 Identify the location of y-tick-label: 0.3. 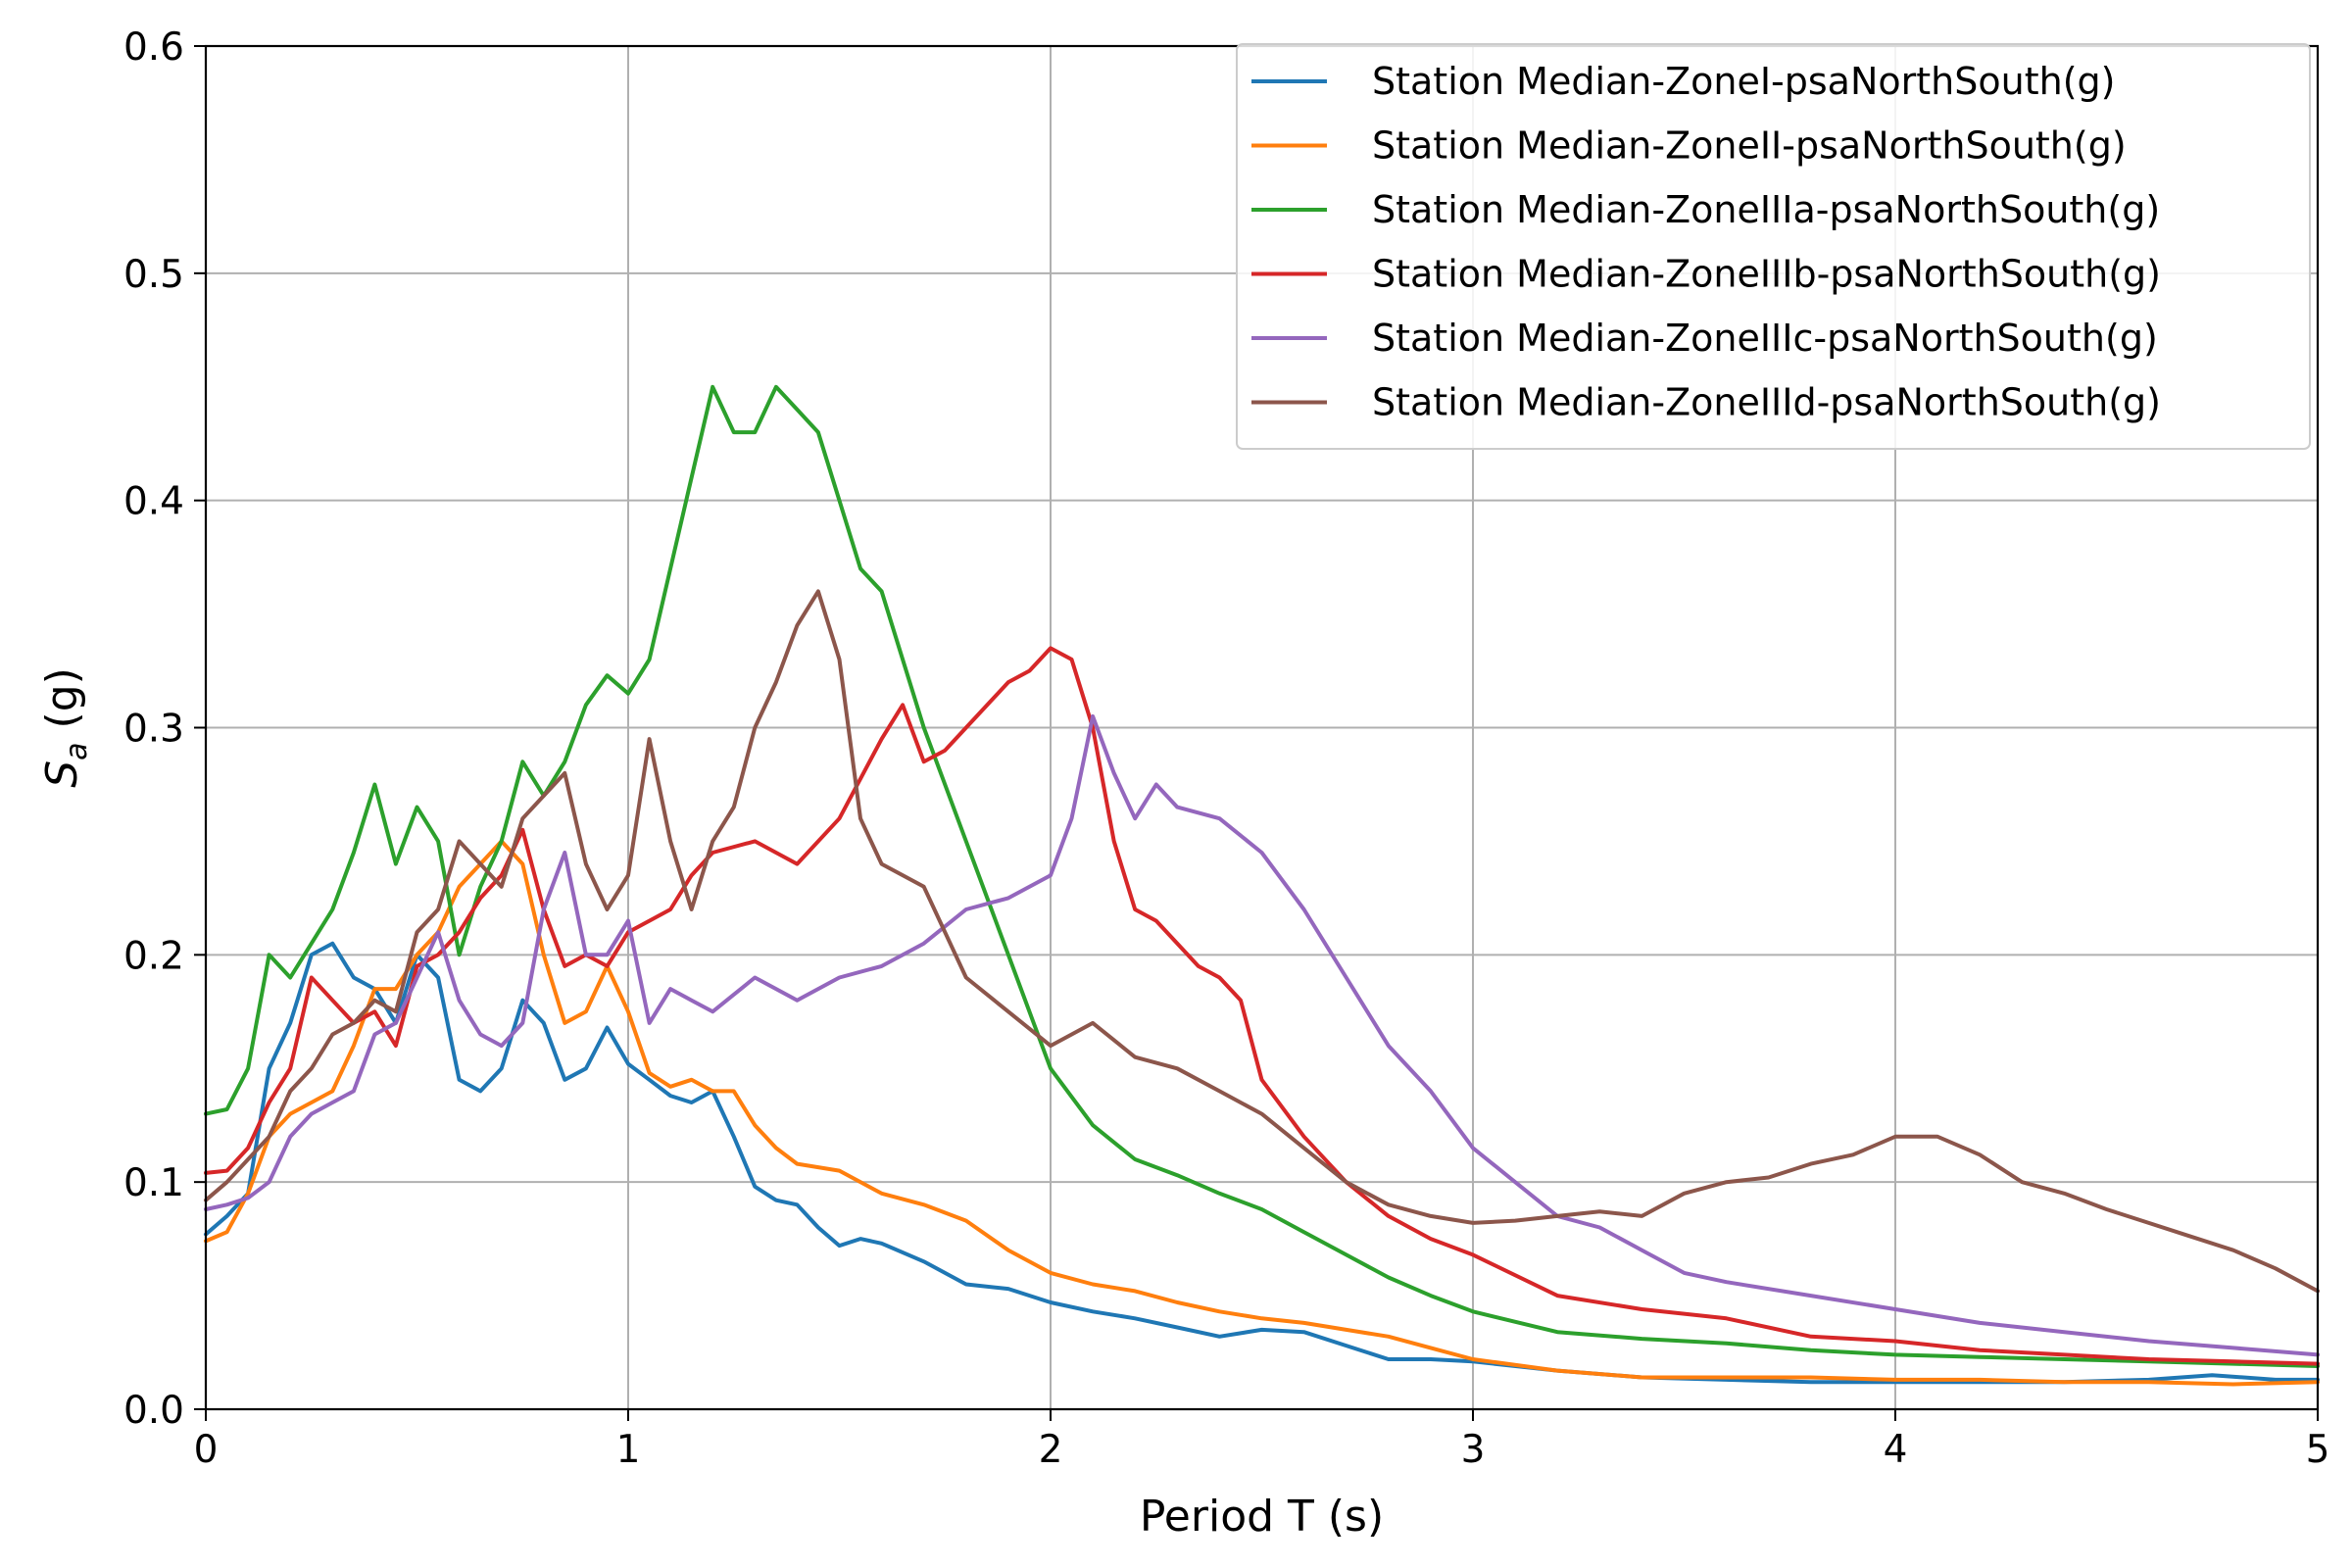
(153, 730).